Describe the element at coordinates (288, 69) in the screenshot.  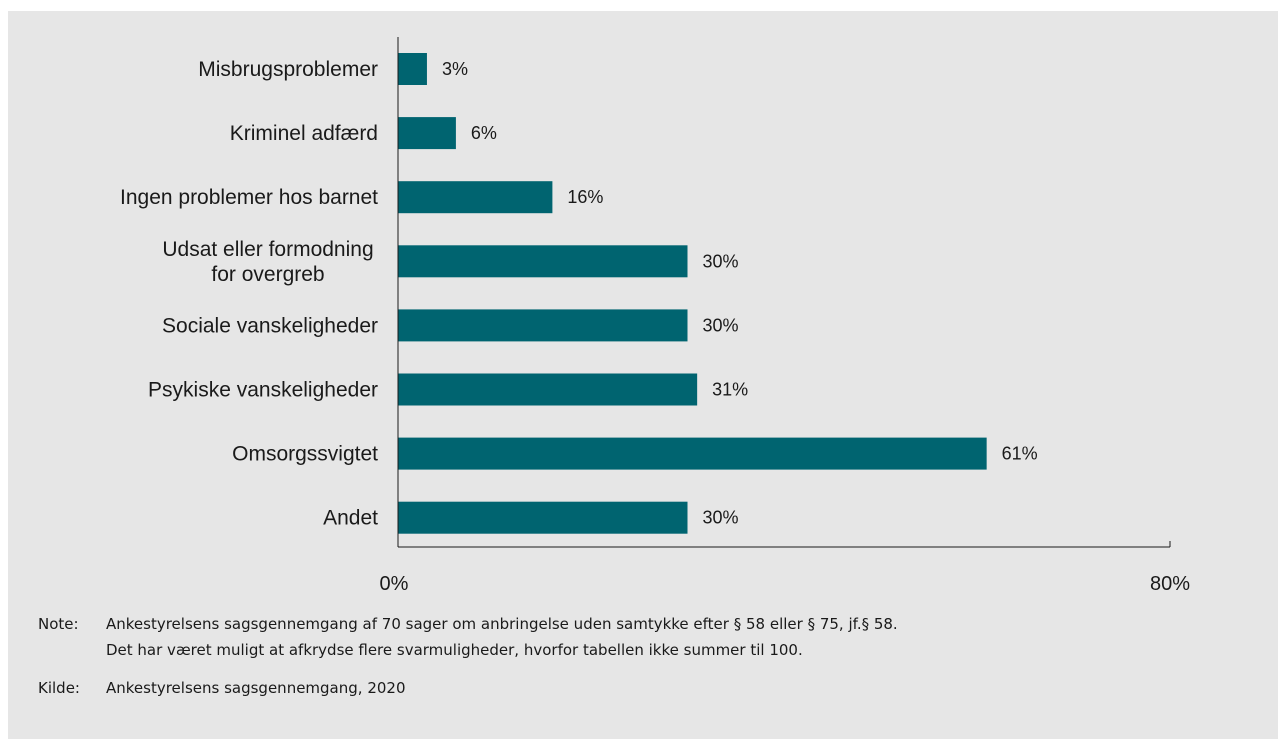
I see `category-label-1: Misbrugsproblemer` at that location.